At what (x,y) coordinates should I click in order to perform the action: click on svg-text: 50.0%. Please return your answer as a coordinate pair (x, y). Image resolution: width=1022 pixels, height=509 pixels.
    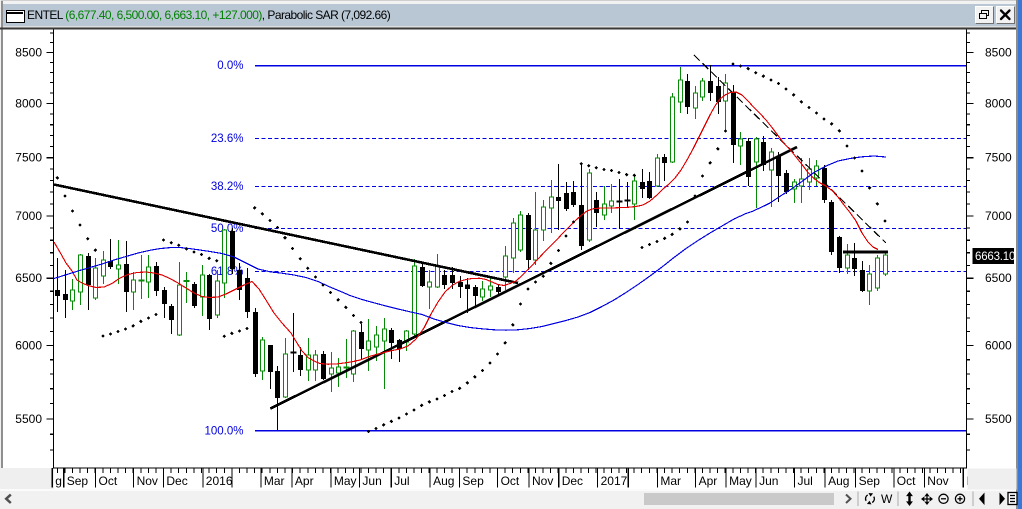
    Looking at the image, I should click on (227, 229).